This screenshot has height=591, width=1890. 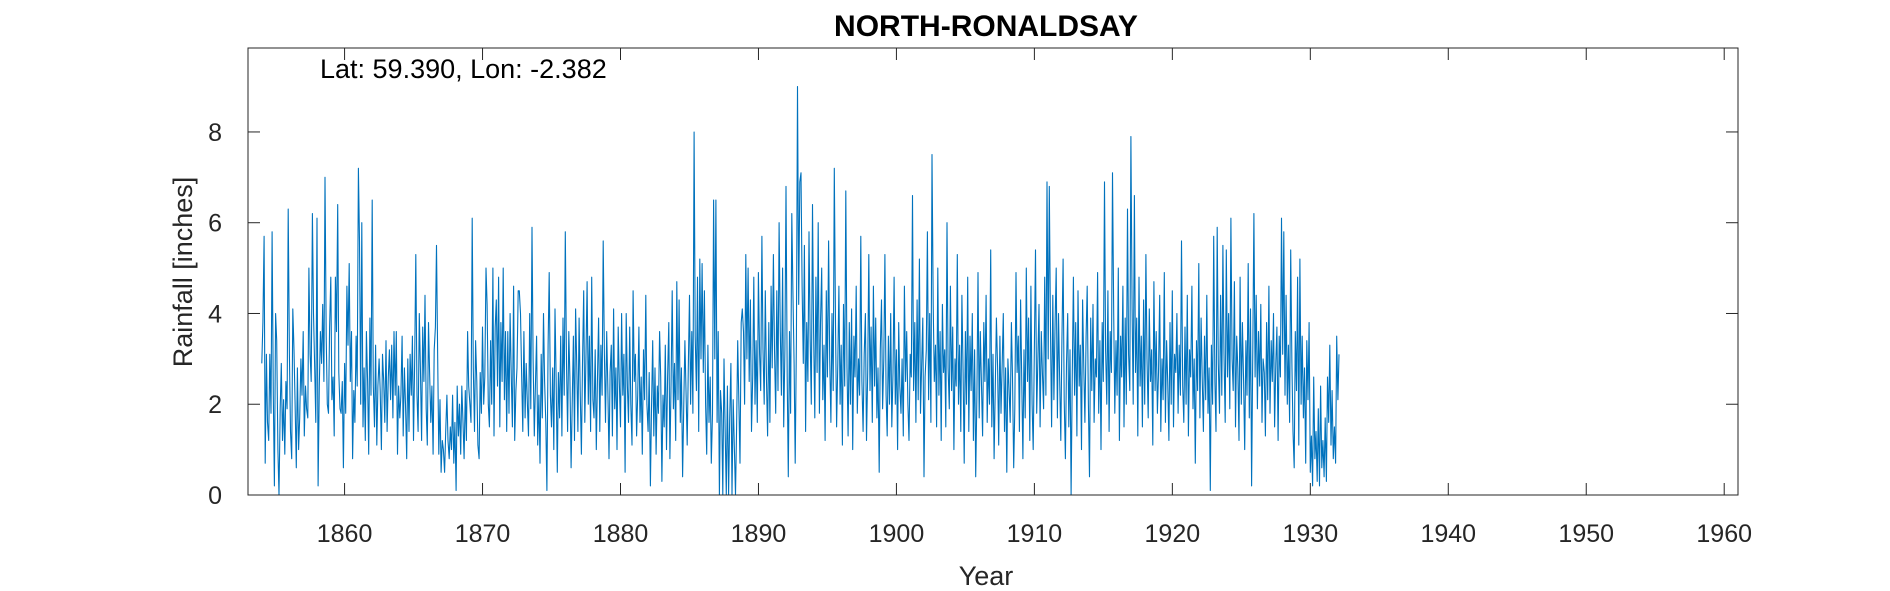 I want to click on x-tick-label: 1910, so click(x=1035, y=534).